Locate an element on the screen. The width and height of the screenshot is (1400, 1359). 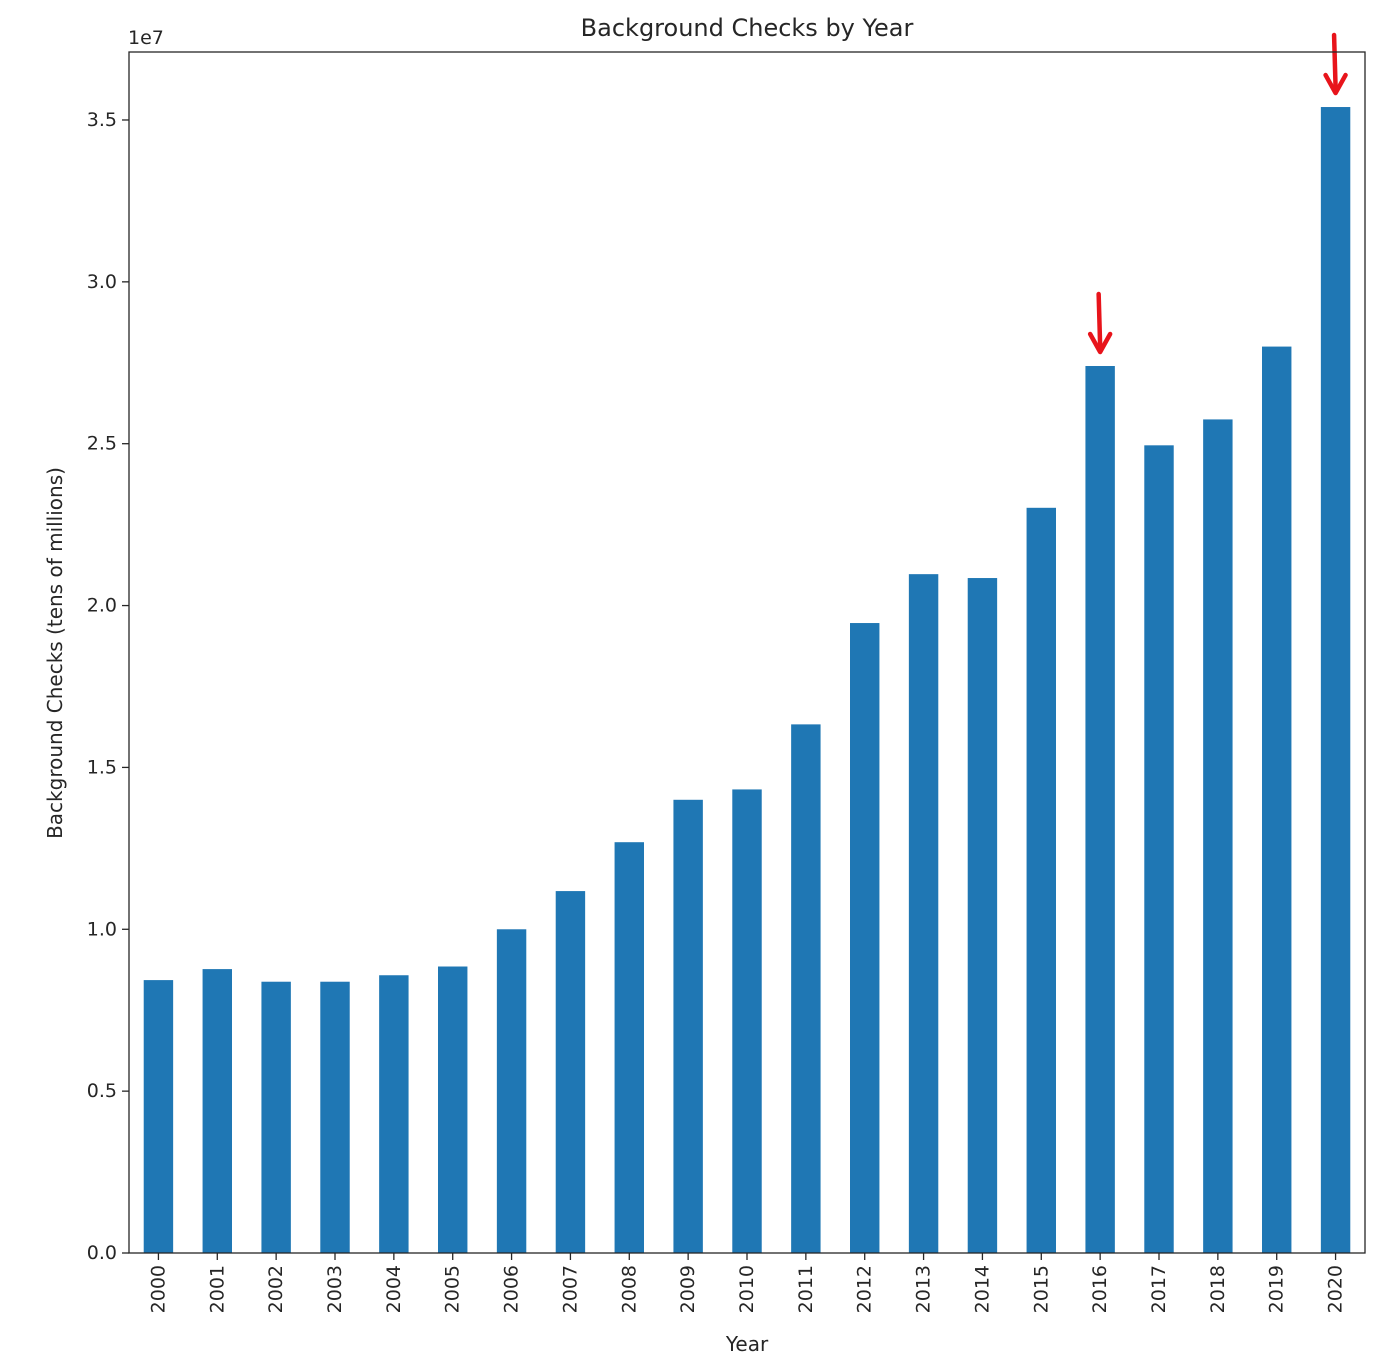
x-tick-label-2008: 2008 is located at coordinates (629, 1289).